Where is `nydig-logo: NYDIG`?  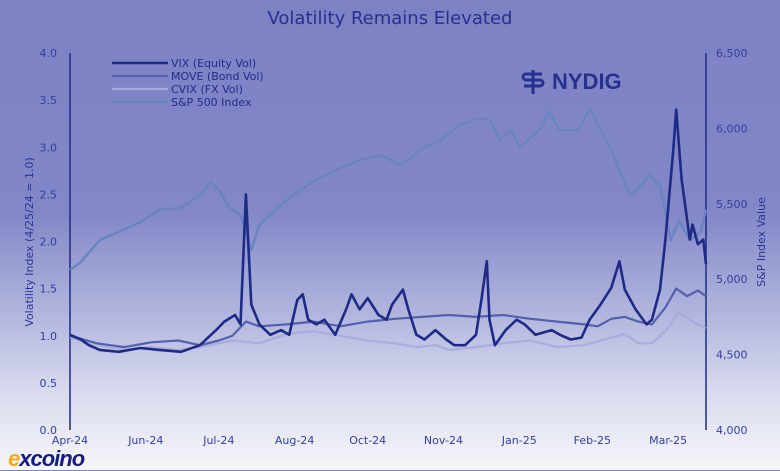 nydig-logo: NYDIG is located at coordinates (571, 82).